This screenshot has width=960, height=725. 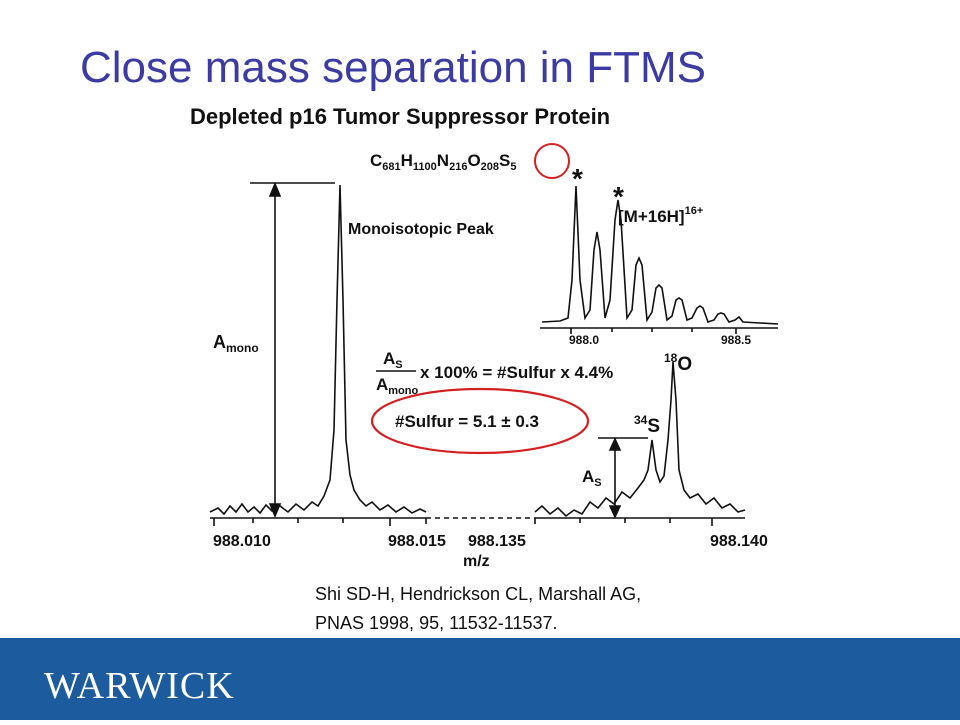 I want to click on x-axis-title: m/z, so click(x=476, y=561).